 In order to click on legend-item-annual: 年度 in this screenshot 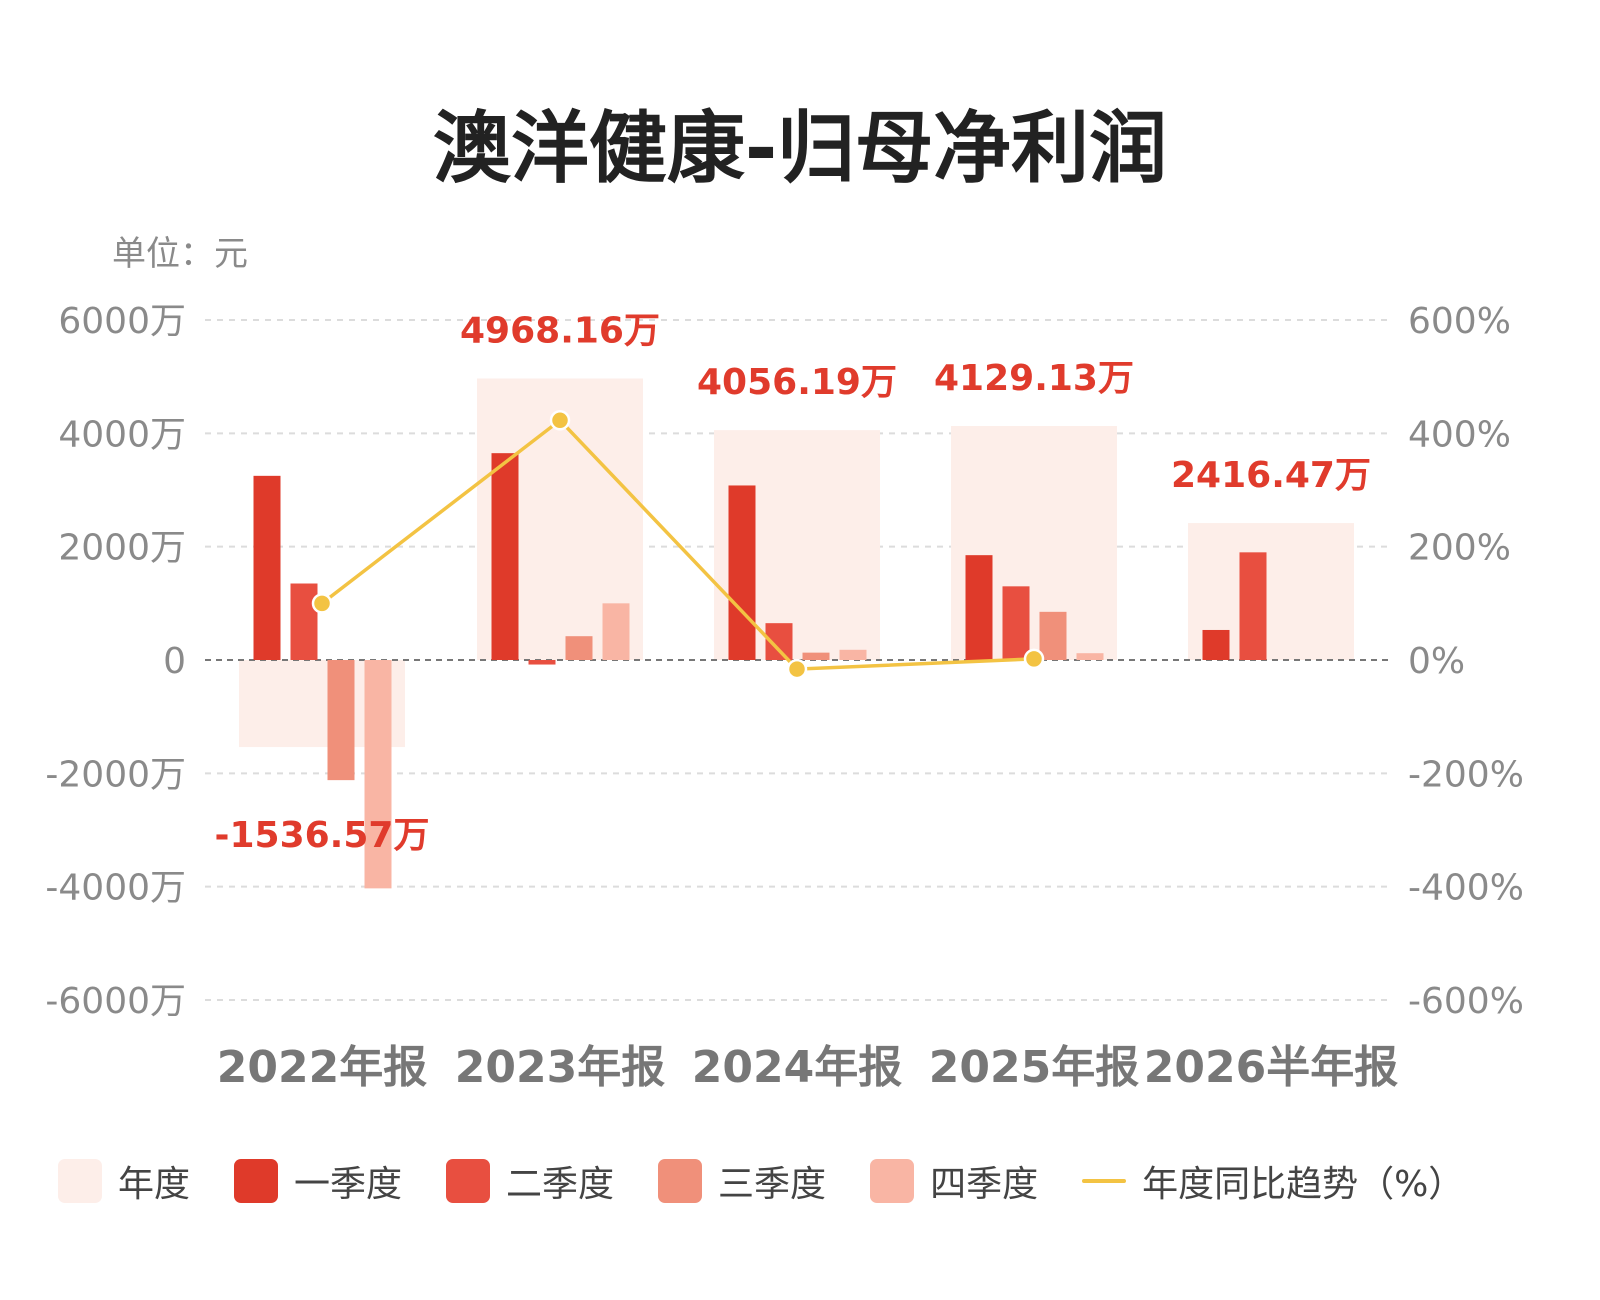, I will do `click(124, 1181)`.